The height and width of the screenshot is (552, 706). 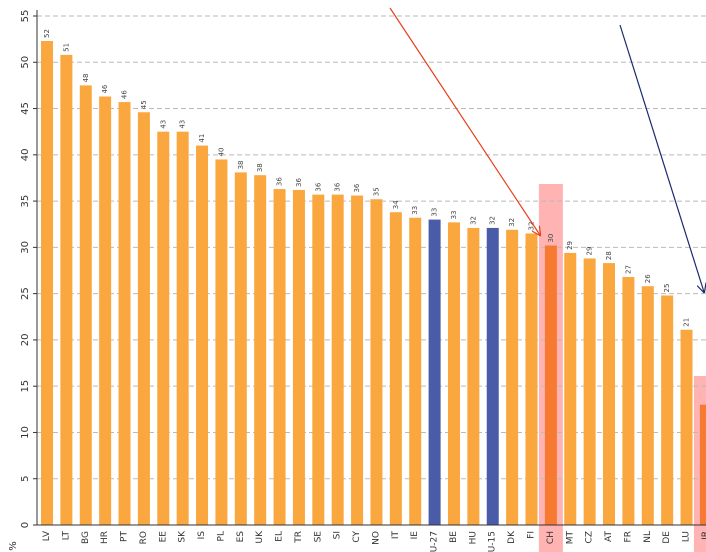 What do you see at coordinates (163, 537) in the screenshot?
I see `x-tick-label: EE` at bounding box center [163, 537].